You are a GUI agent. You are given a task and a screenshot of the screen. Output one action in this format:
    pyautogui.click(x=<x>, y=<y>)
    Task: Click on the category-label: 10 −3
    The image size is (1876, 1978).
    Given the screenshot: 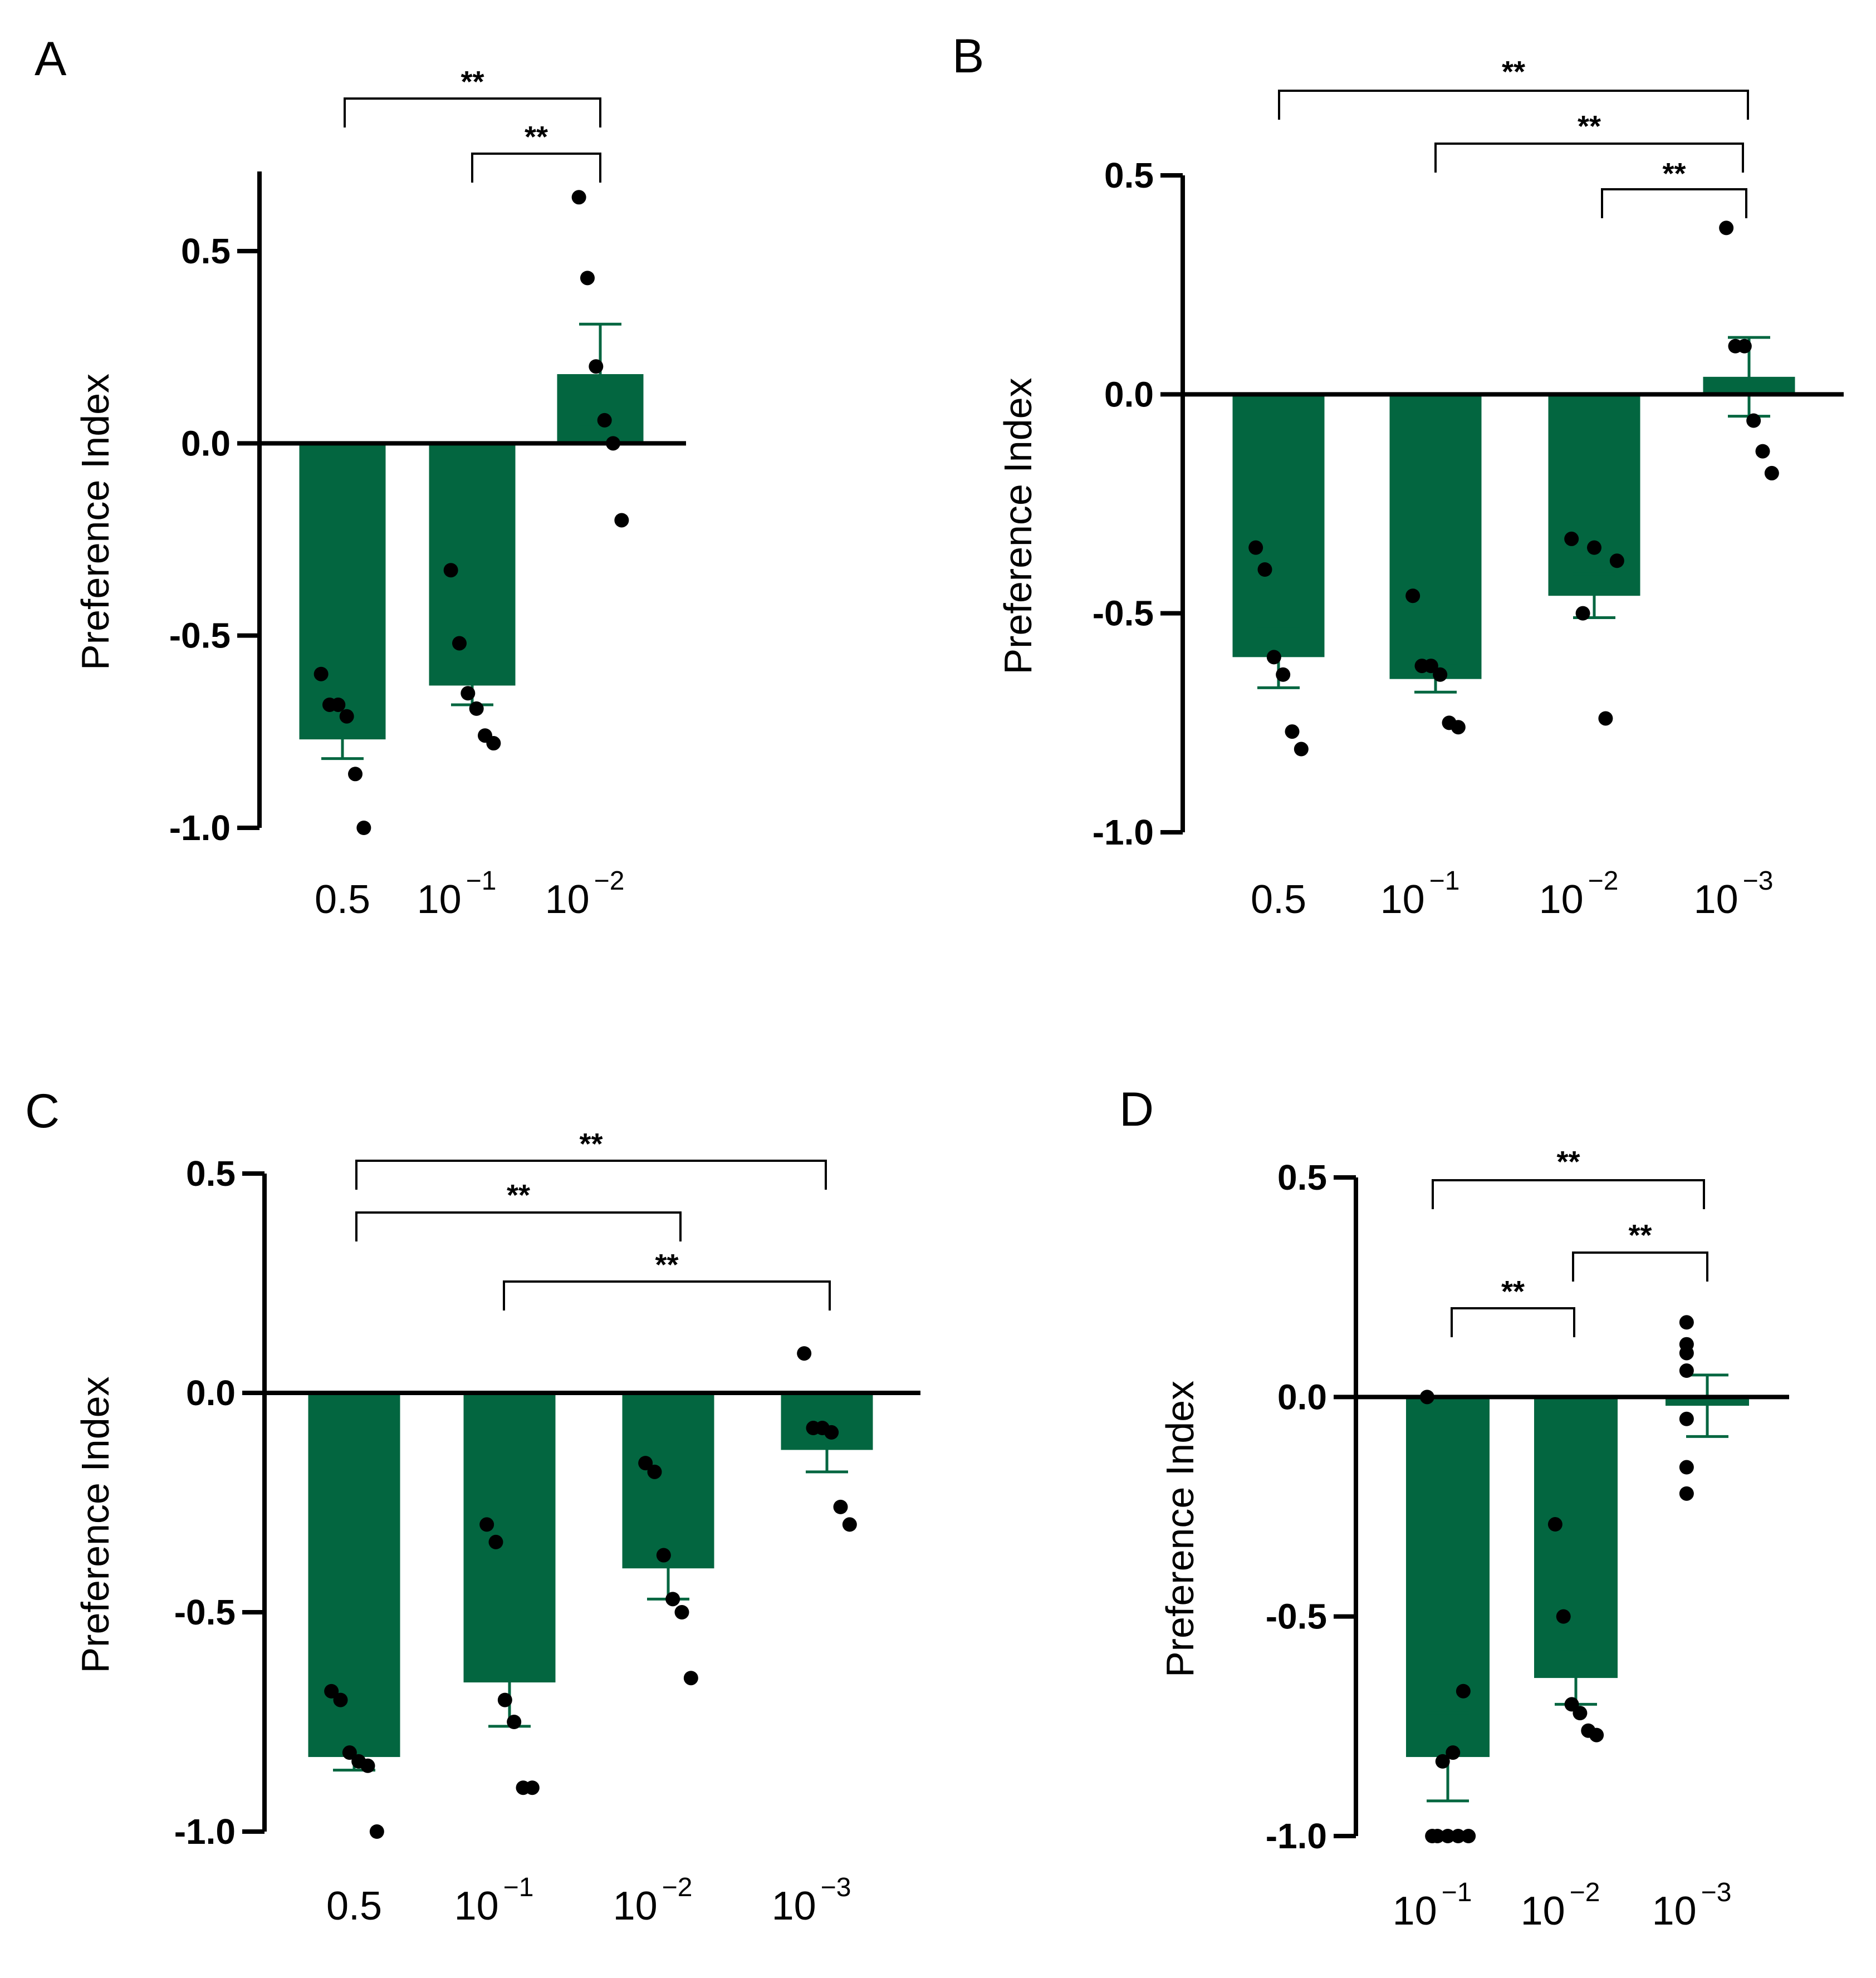 What is the action you would take?
    pyautogui.click(x=1734, y=894)
    